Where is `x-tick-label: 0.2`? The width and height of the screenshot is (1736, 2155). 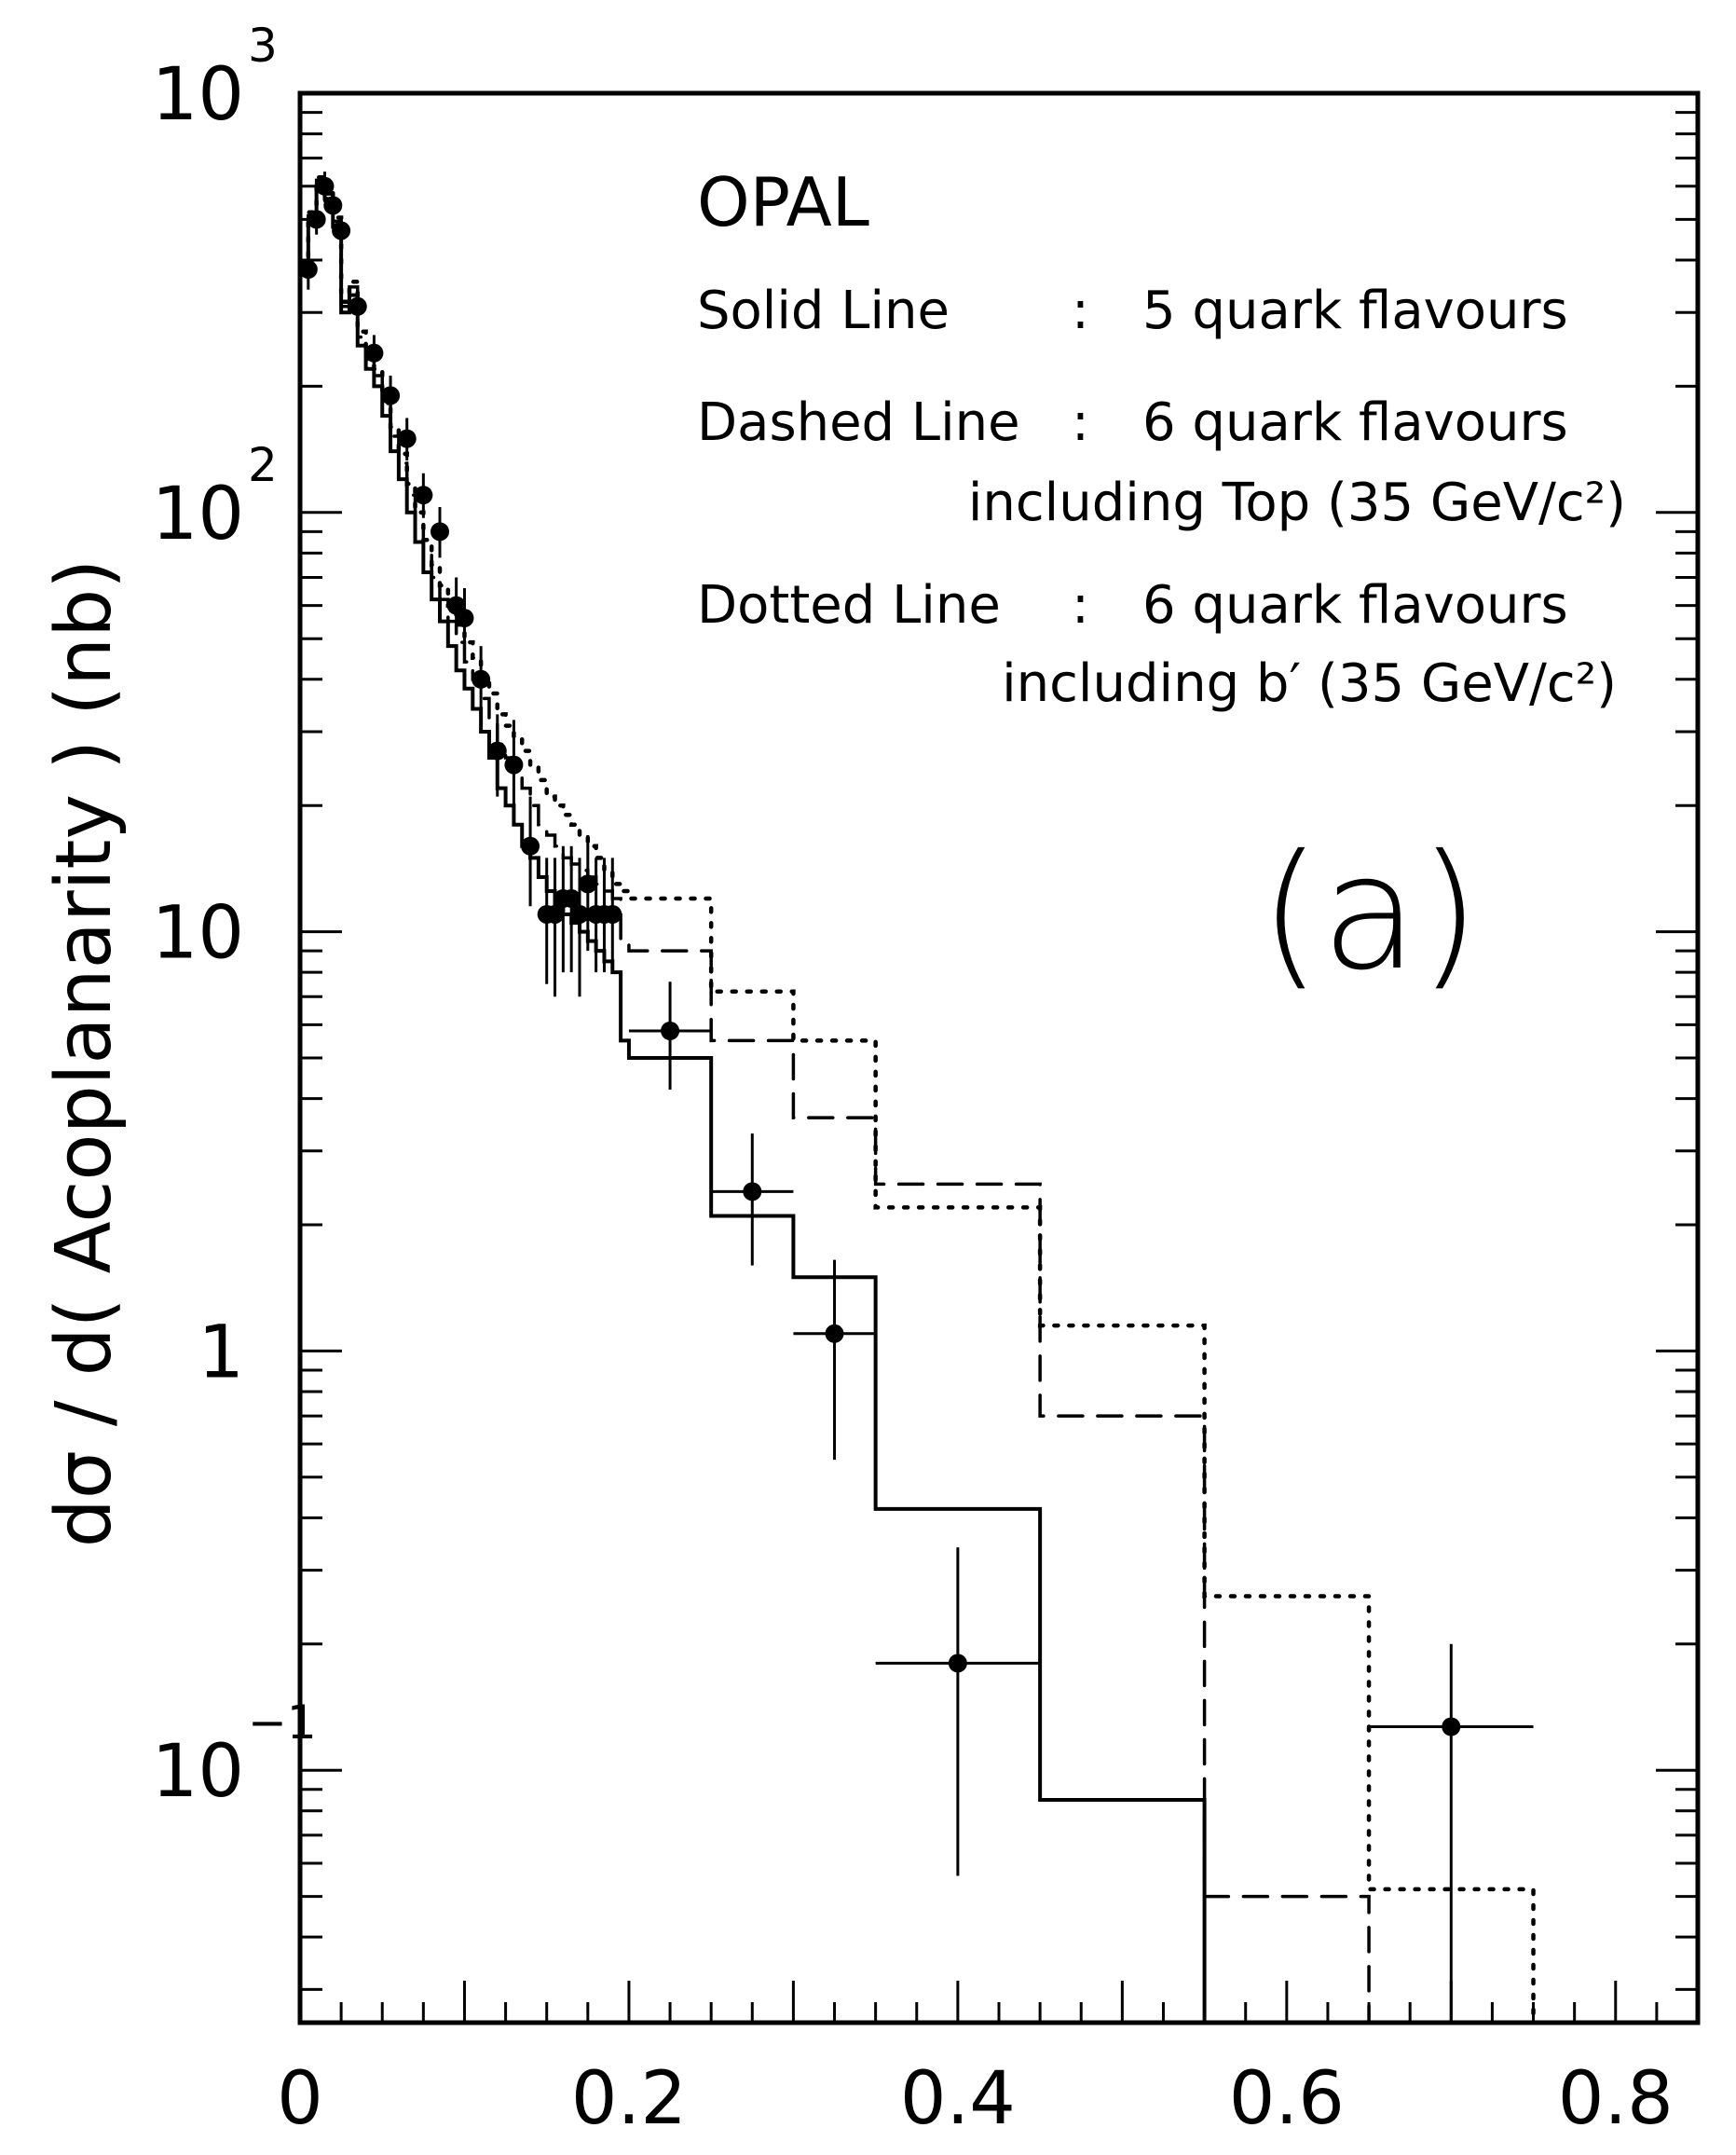
x-tick-label: 0.2 is located at coordinates (629, 2099).